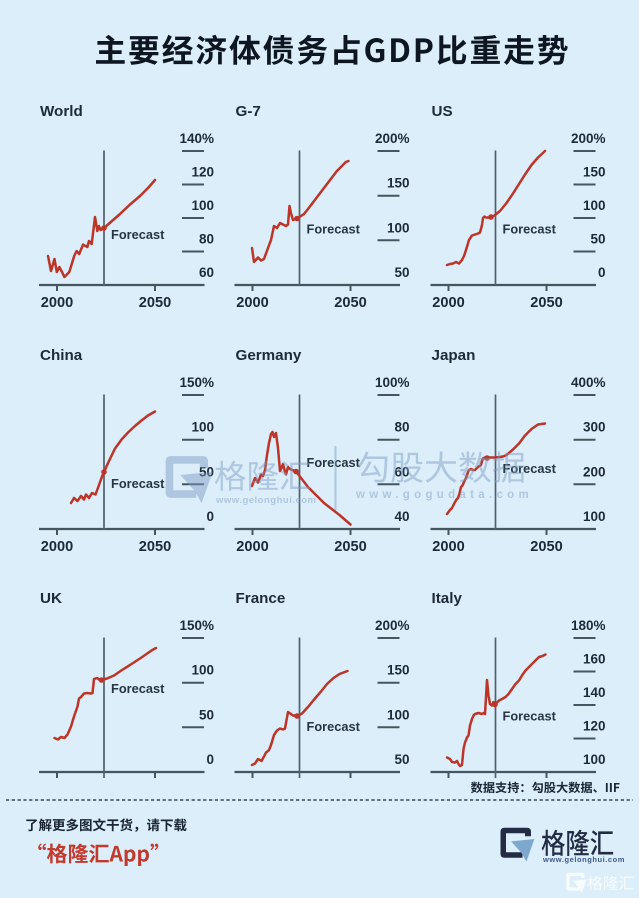  Describe the element at coordinates (594, 692) in the screenshot. I see `svg-text: 140` at that location.